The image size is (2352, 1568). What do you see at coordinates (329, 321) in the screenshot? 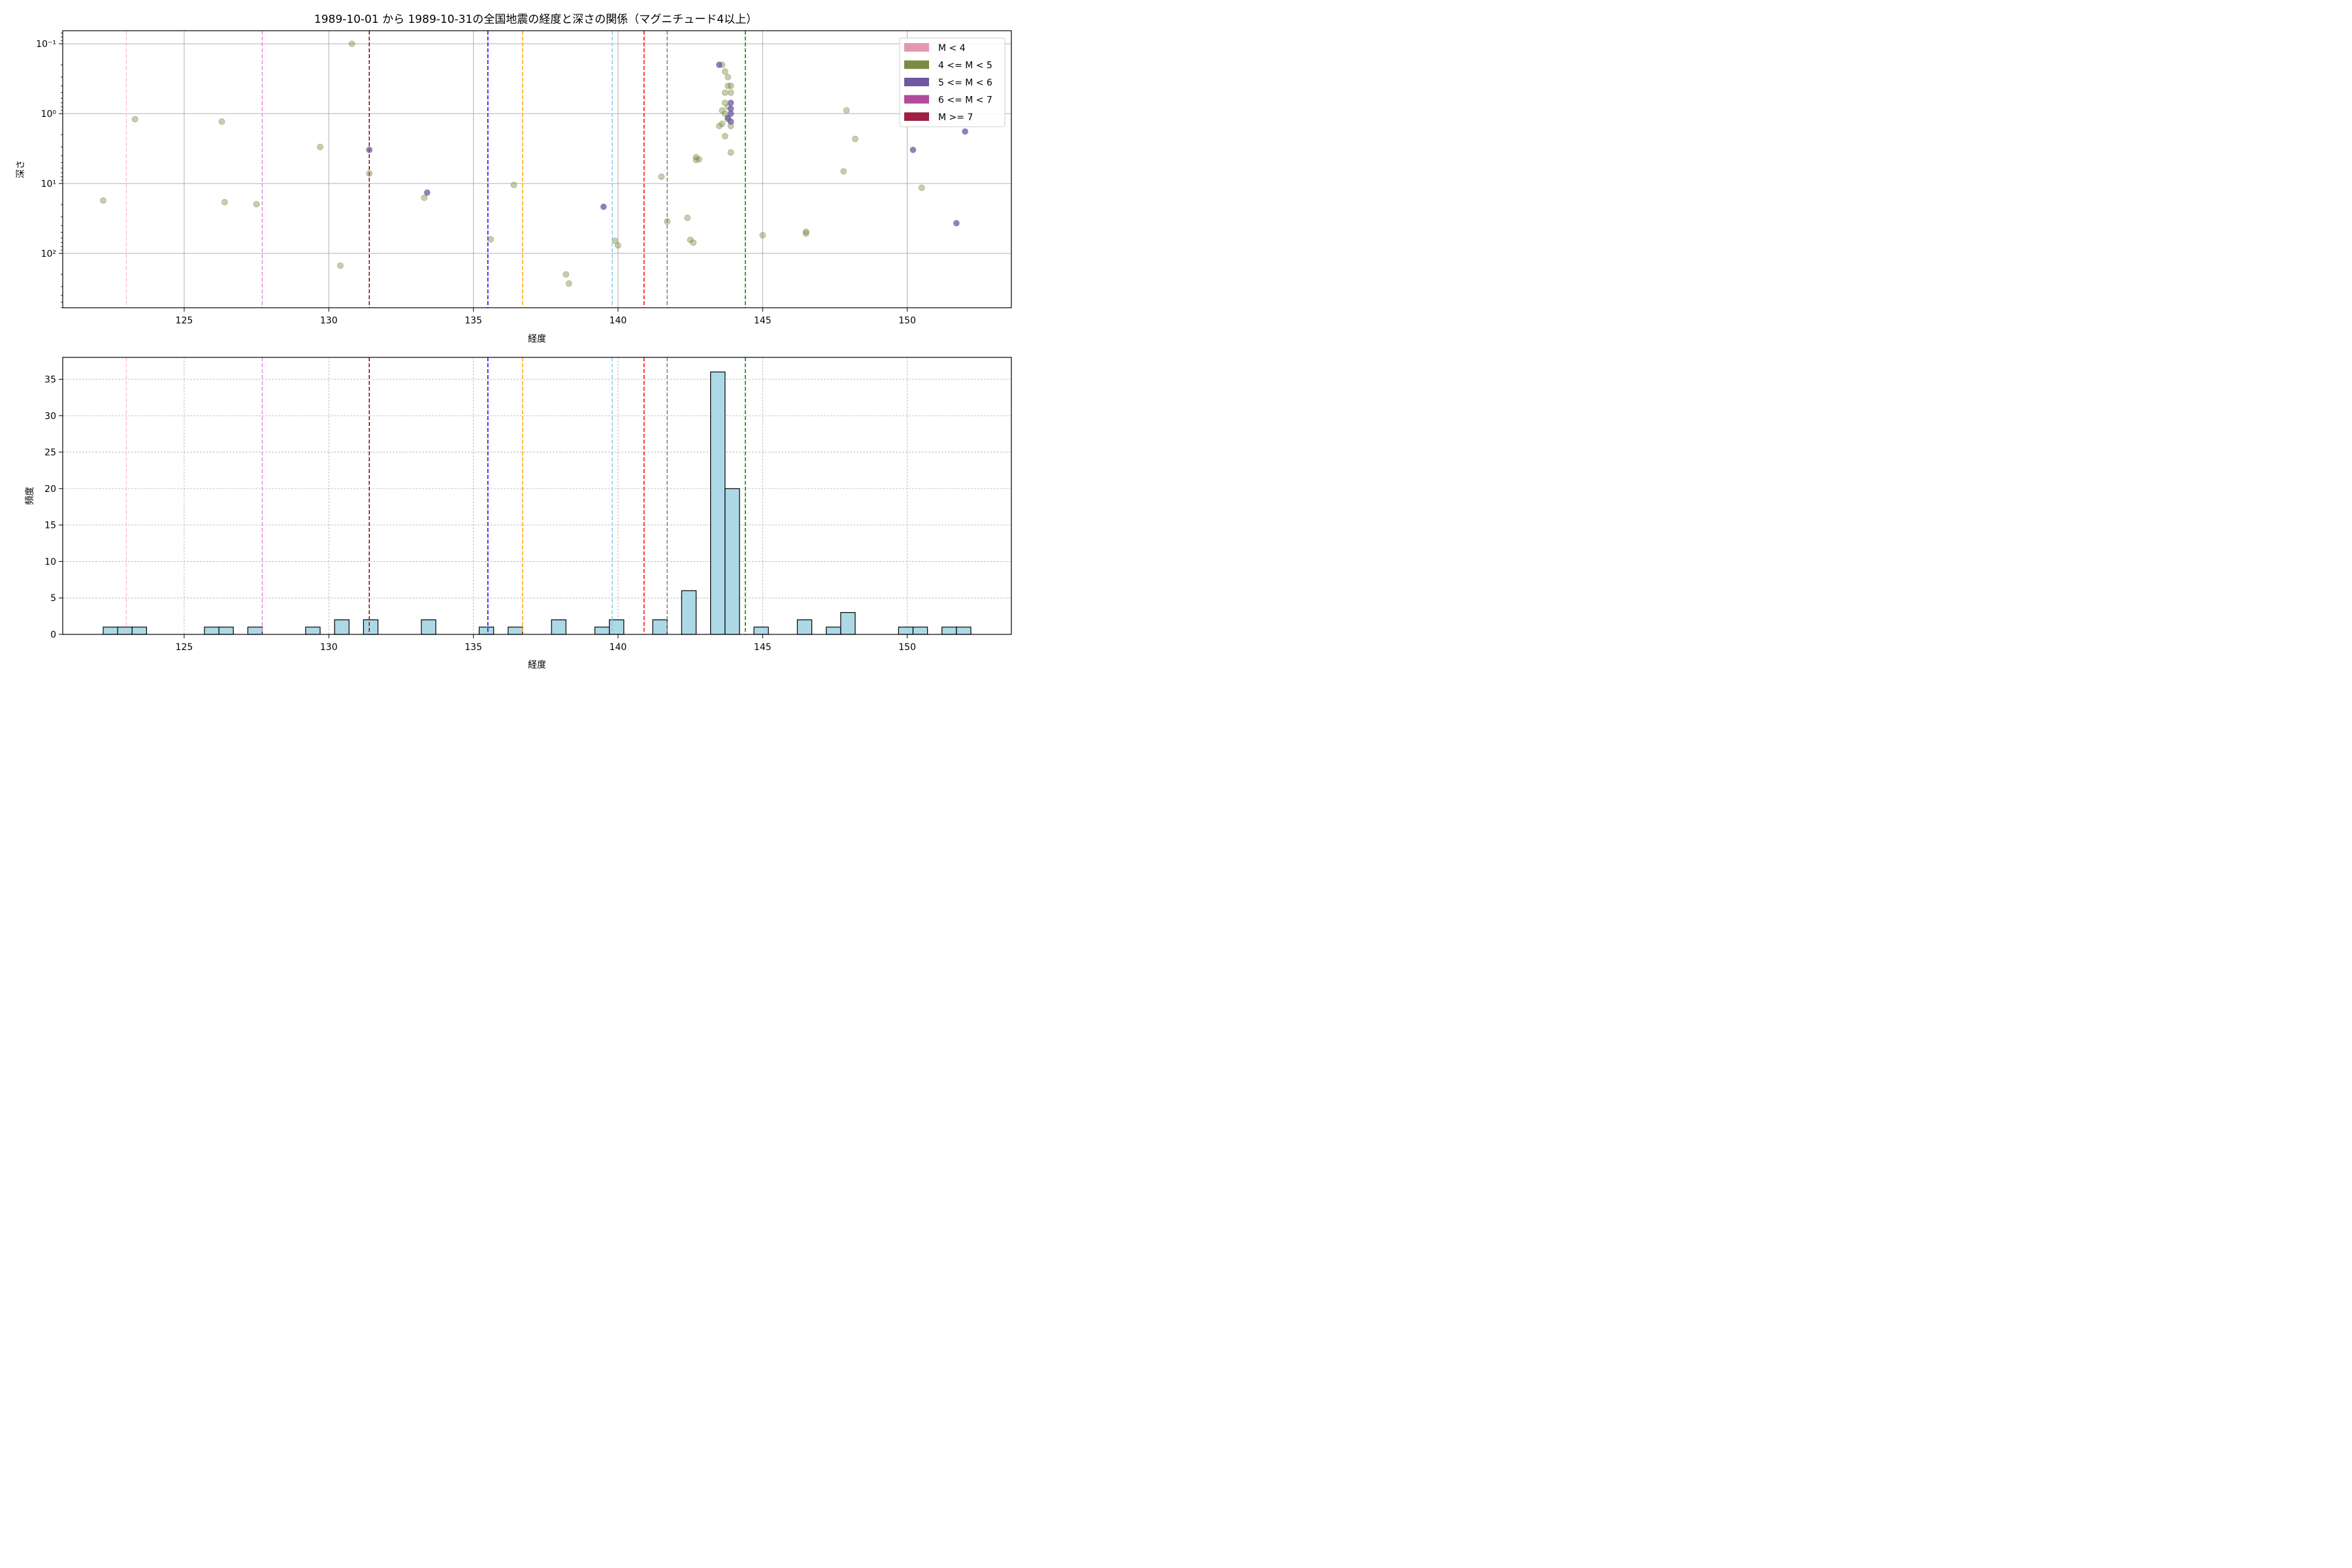
I see `scatter-x-tick-label: 130` at bounding box center [329, 321].